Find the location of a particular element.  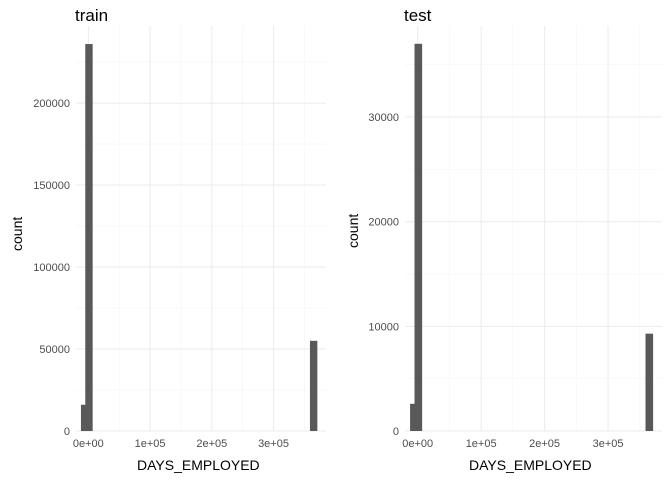

train-title: train is located at coordinates (92, 15).